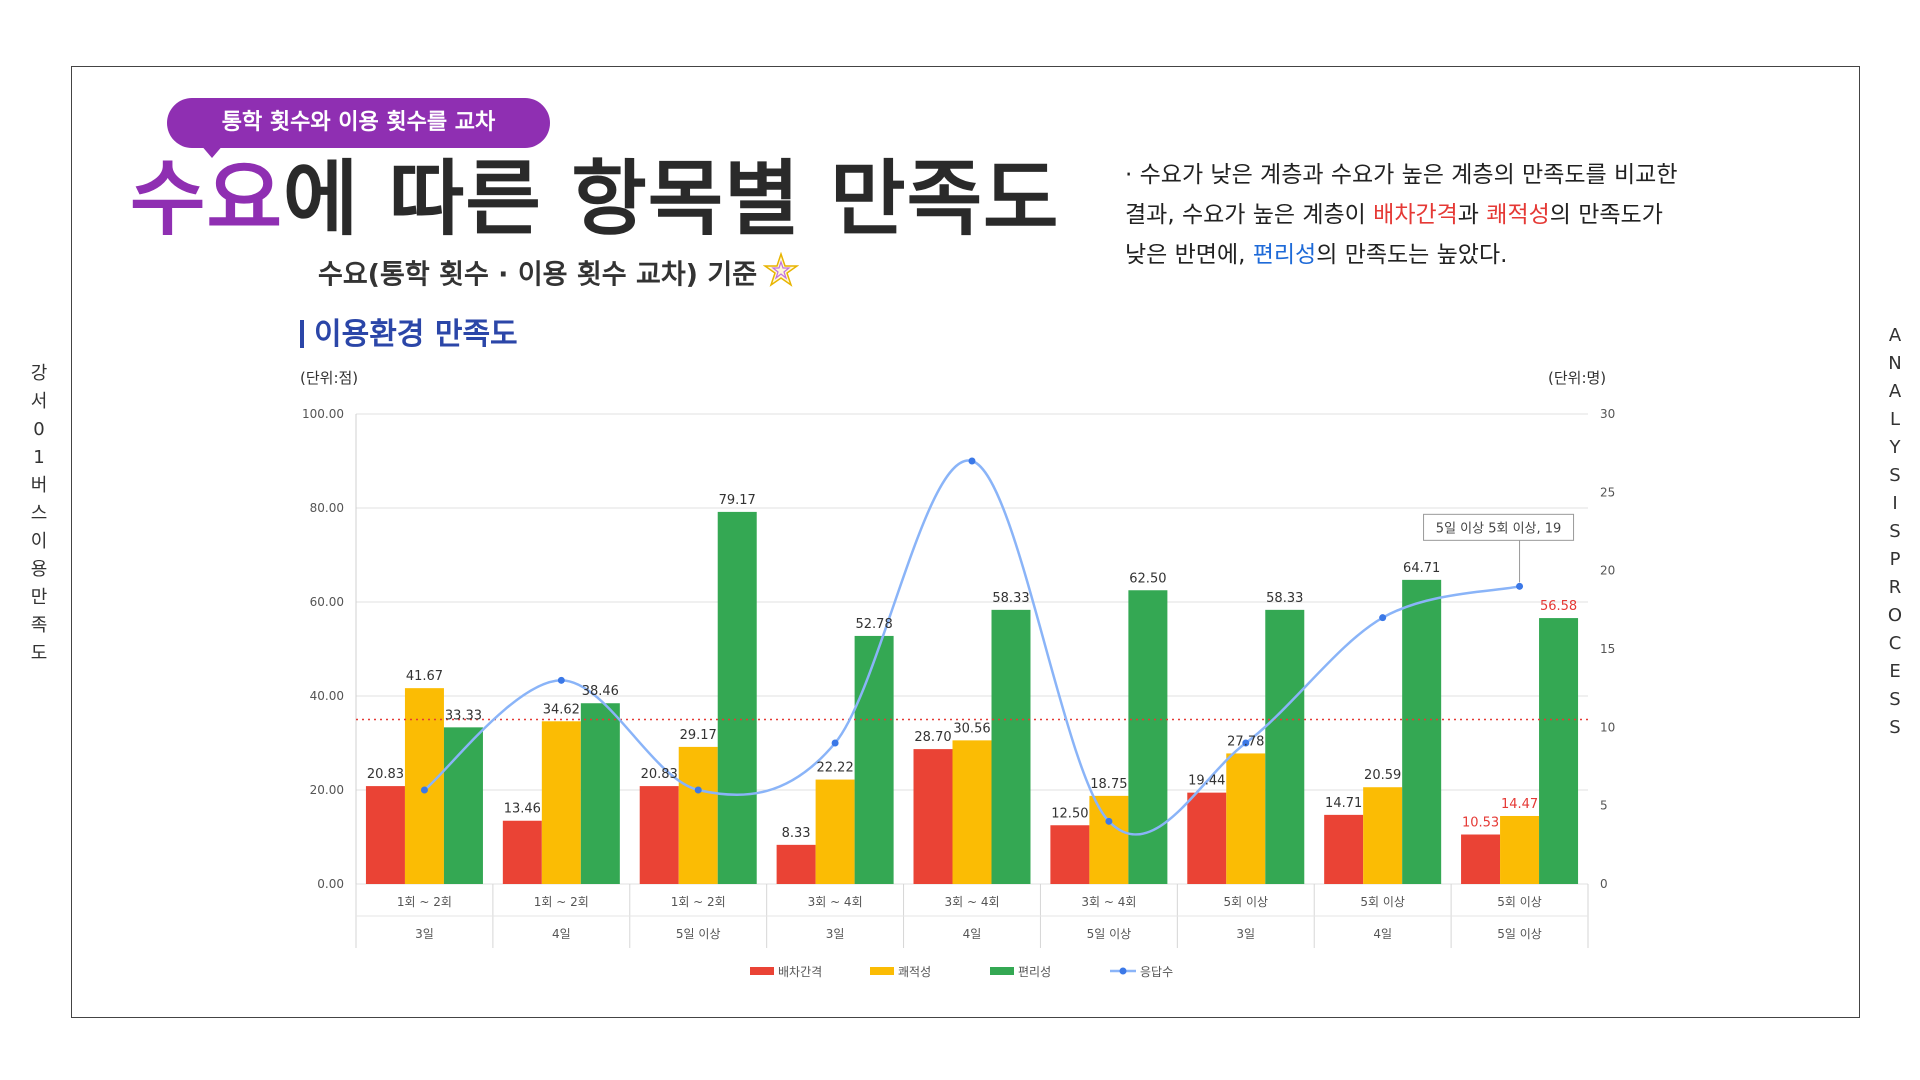 The width and height of the screenshot is (1920, 1080). What do you see at coordinates (1382, 775) in the screenshot?
I see `data-label-쾌적성: 20.59` at bounding box center [1382, 775].